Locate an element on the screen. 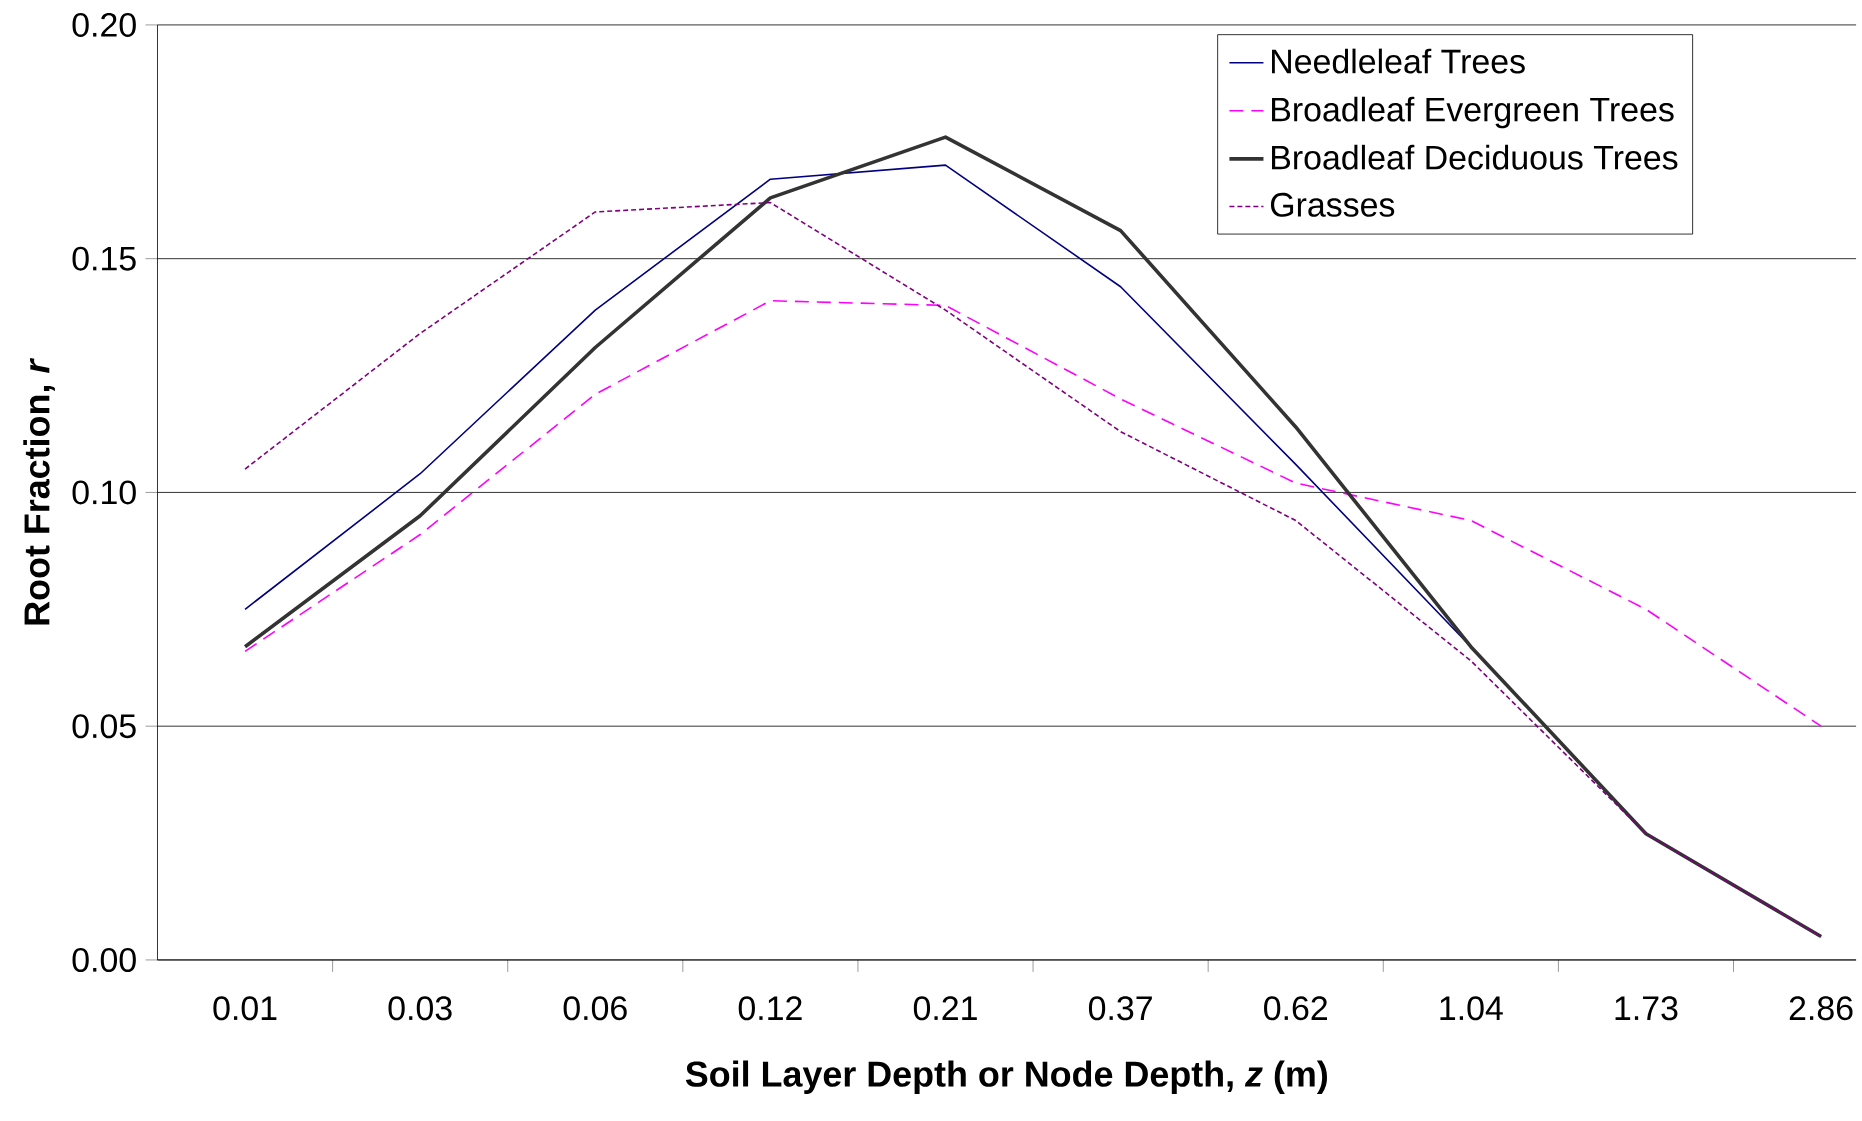  y-axis-title: Root Fraction, r is located at coordinates (39, 491).